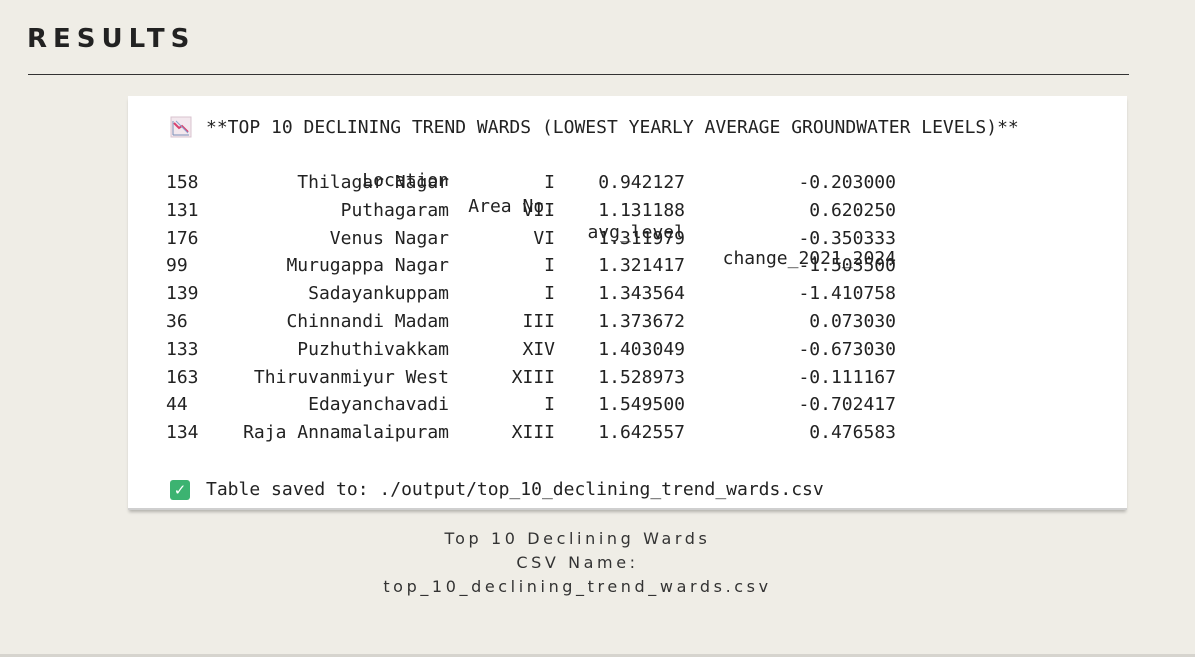 This screenshot has height=657, width=1195. I want to click on row-location: Raja Annamalaipuram, so click(346, 433).